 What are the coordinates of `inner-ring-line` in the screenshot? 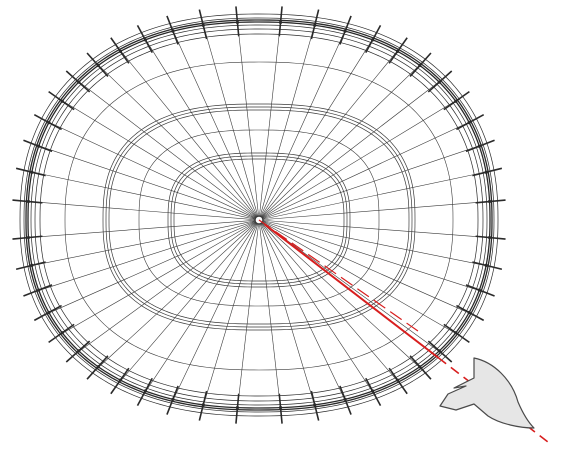 It's located at (259, 220).